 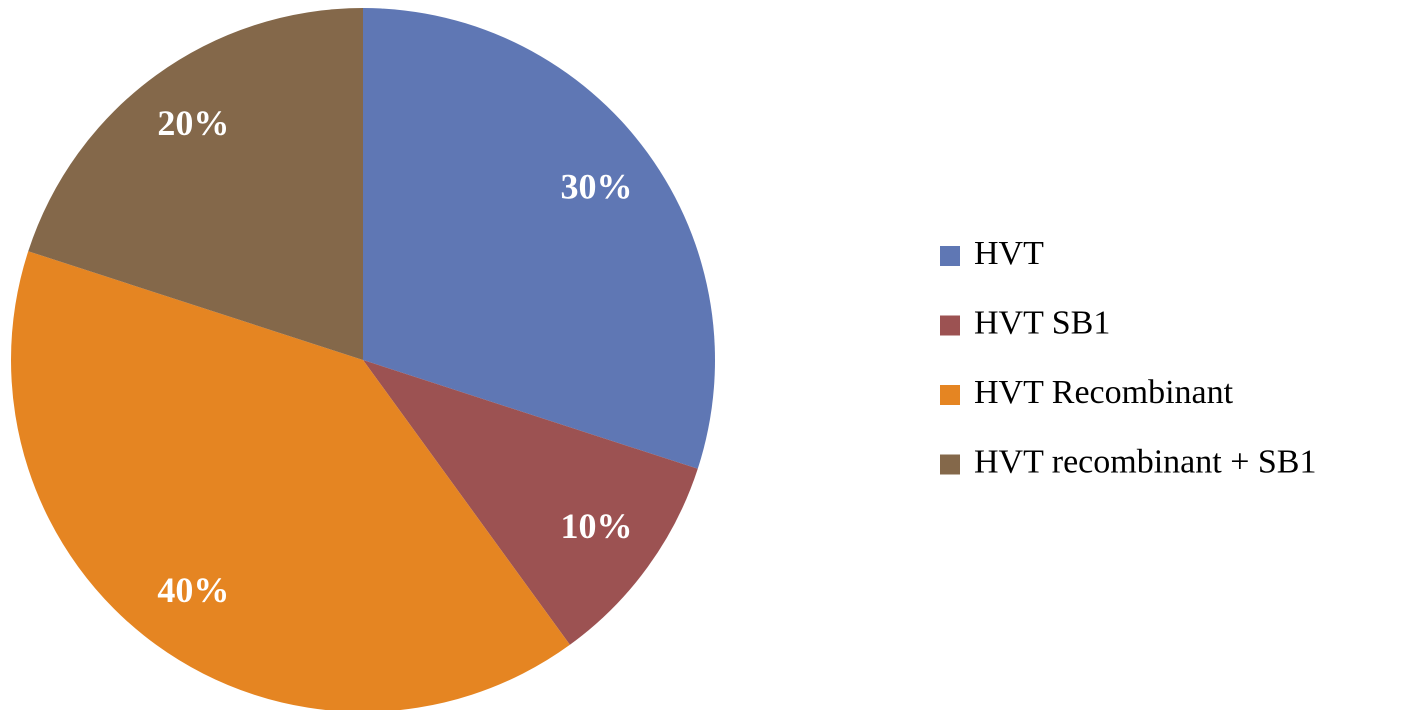 What do you see at coordinates (1042, 322) in the screenshot?
I see `legend-label: HVT SB1` at bounding box center [1042, 322].